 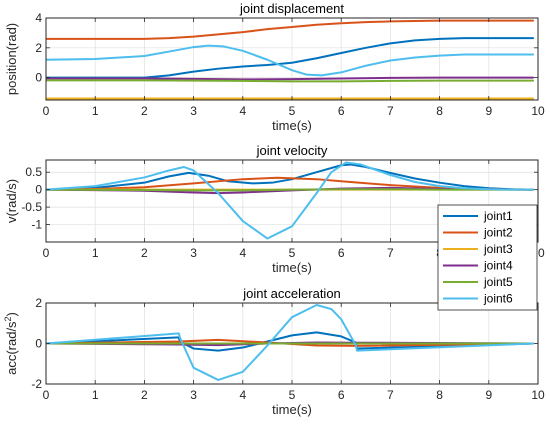 What do you see at coordinates (498, 249) in the screenshot?
I see `legend-label-joint3: joint3` at bounding box center [498, 249].